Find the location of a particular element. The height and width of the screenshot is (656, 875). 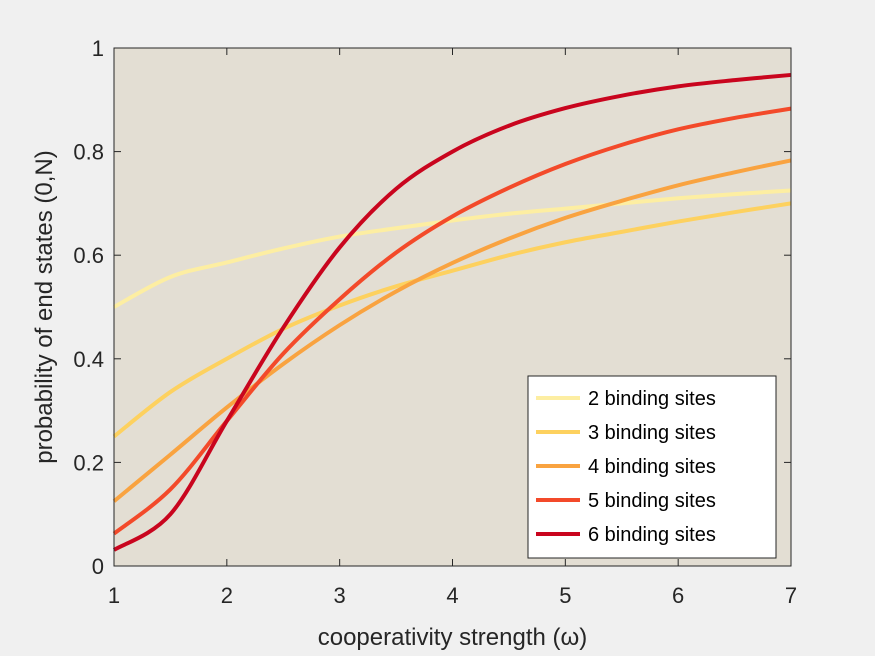

y-tick-label: 0.6 is located at coordinates (88, 255).